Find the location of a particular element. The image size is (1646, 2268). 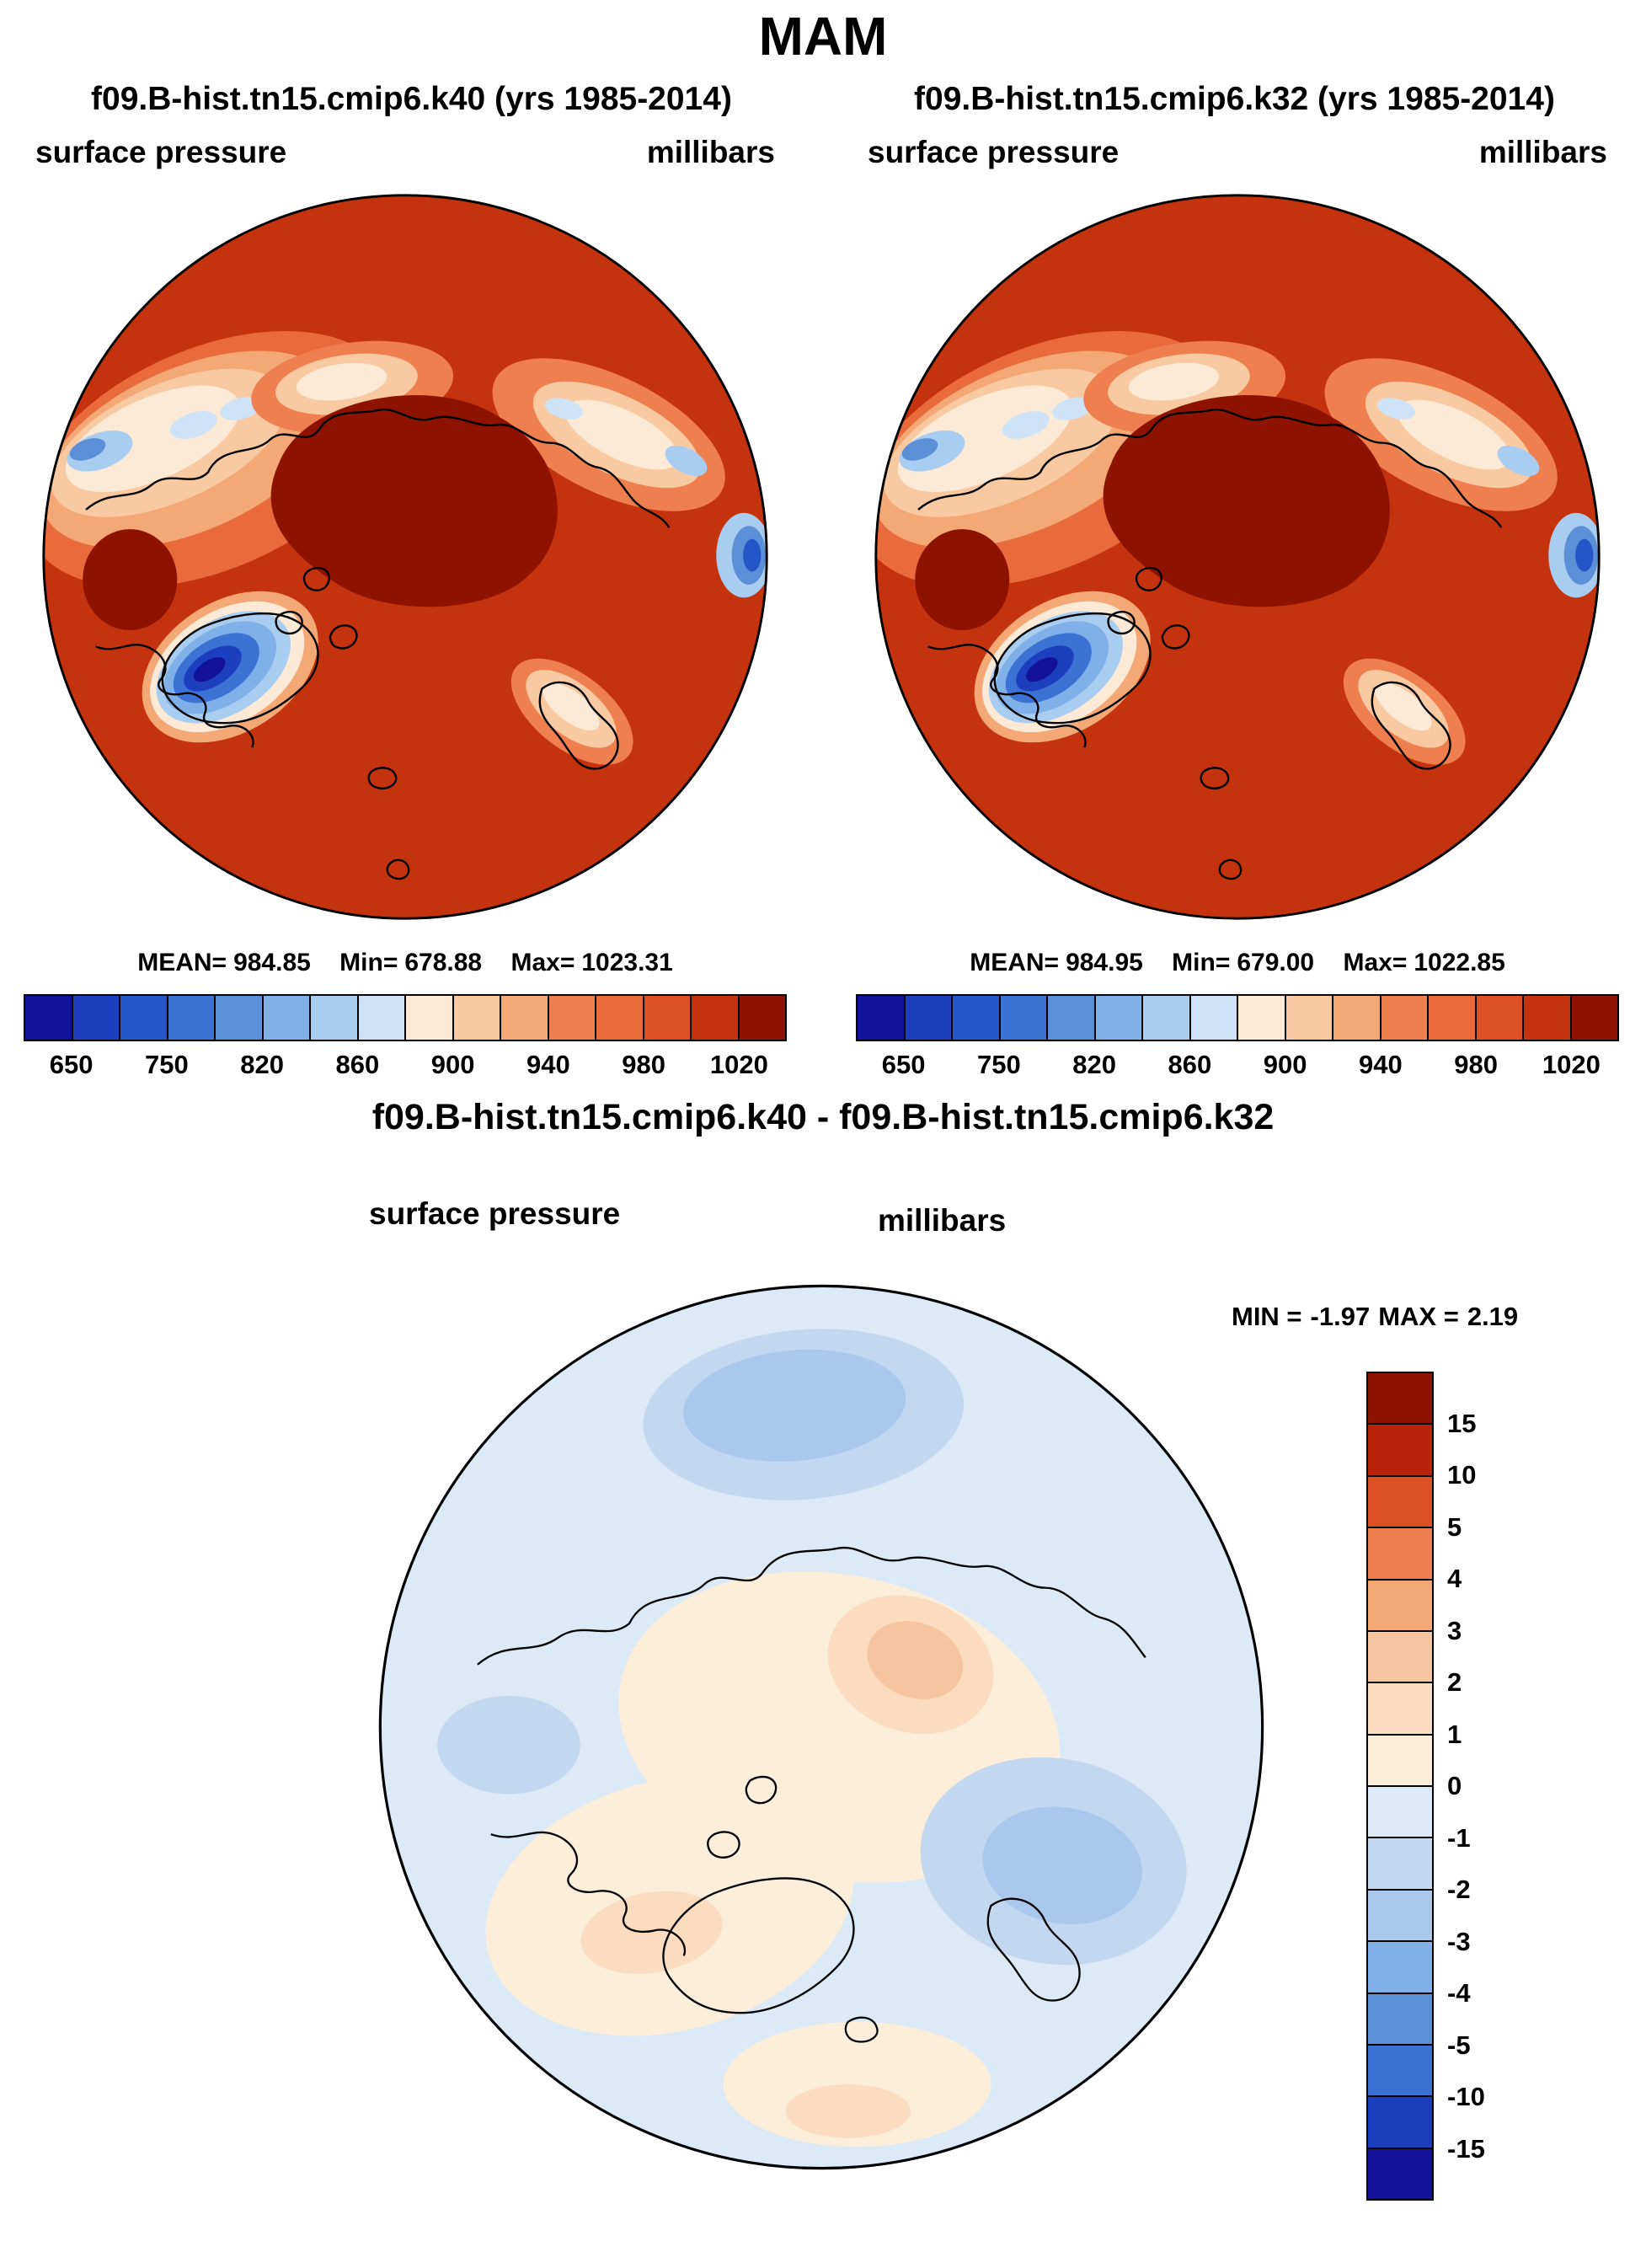

difference-field-label: surface pressure is located at coordinates (495, 1214).